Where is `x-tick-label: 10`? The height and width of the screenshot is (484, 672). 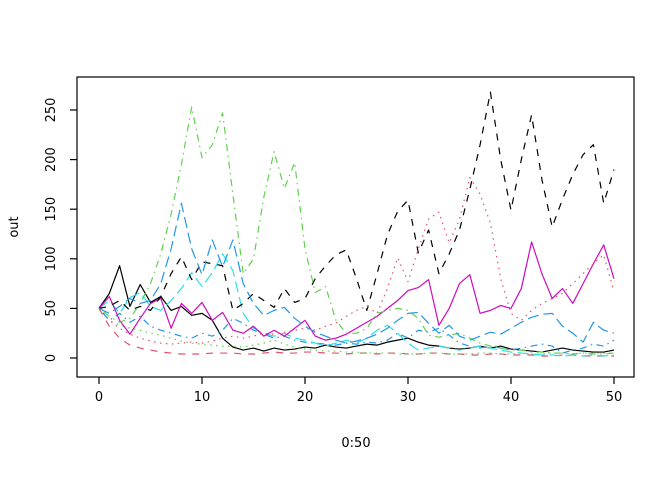 x-tick-label: 10 is located at coordinates (202, 397).